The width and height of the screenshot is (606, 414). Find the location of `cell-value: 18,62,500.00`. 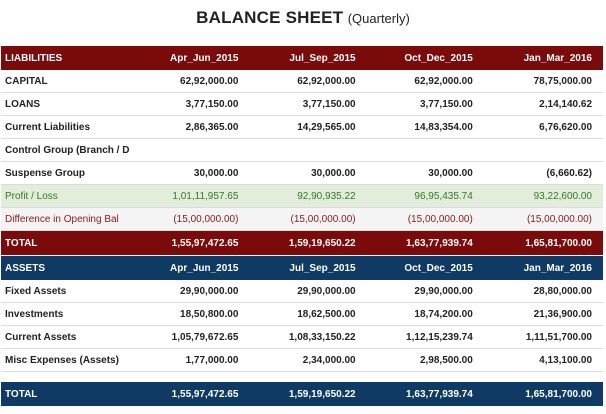

cell-value: 18,62,500.00 is located at coordinates (310, 314).